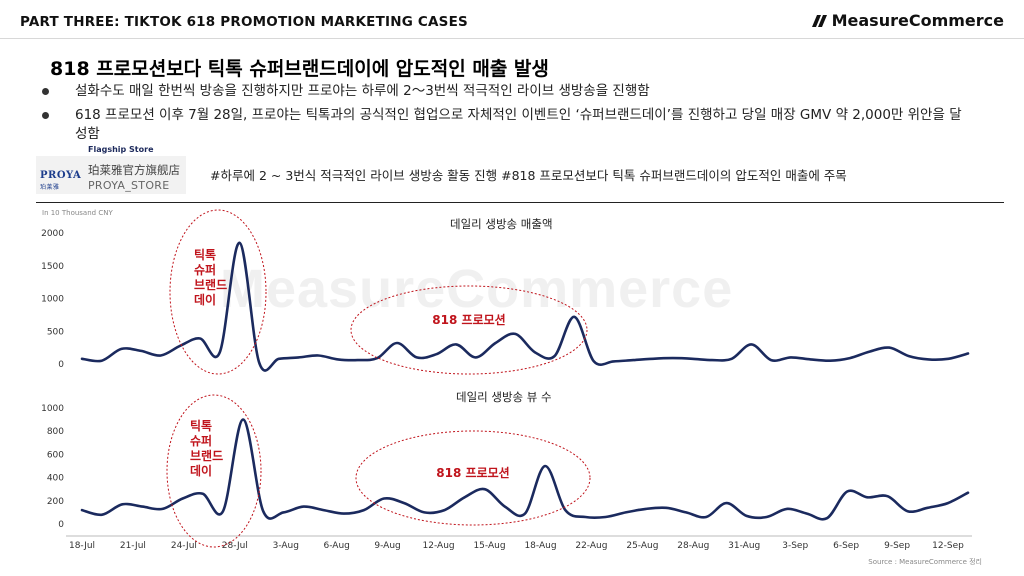  What do you see at coordinates (134, 170) in the screenshot?
I see `store-name: 珀莱雅官方旗舰店` at bounding box center [134, 170].